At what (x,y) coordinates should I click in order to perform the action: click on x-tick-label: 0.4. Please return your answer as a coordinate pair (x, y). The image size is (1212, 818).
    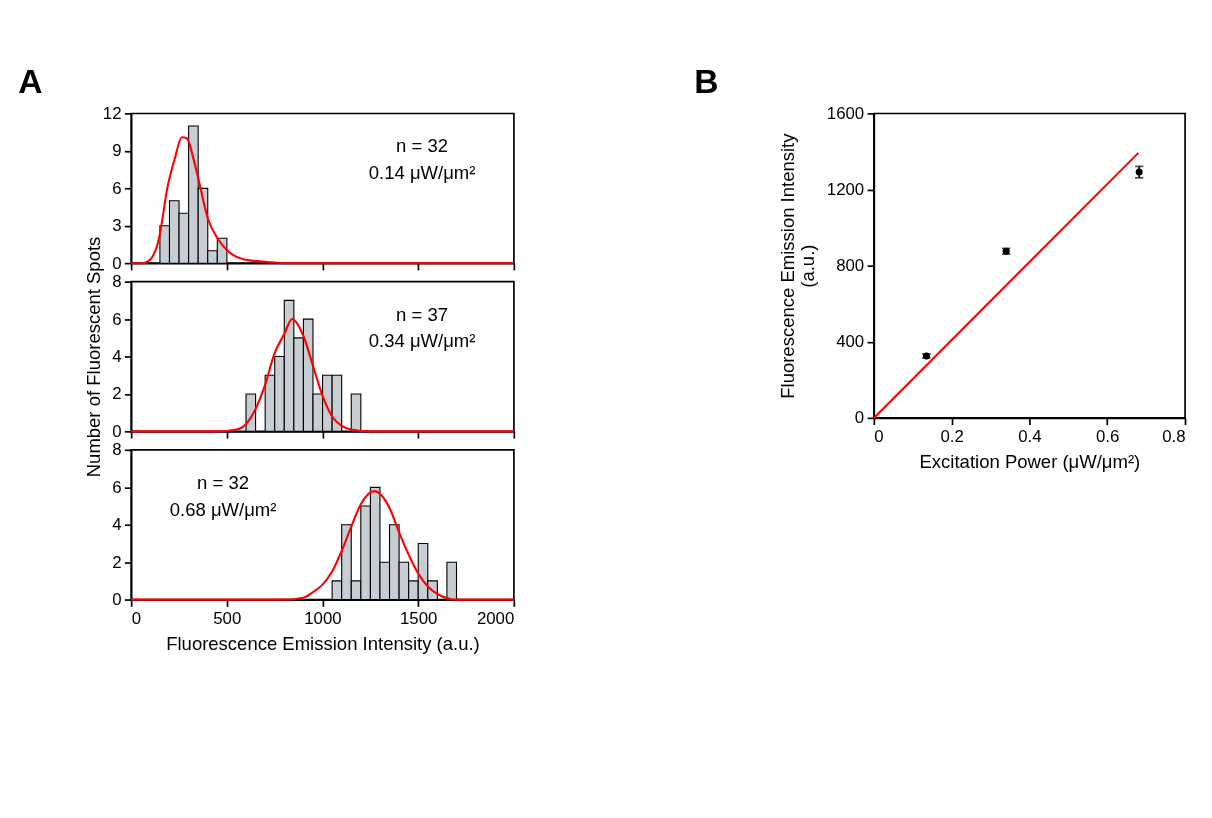
    Looking at the image, I should click on (1030, 436).